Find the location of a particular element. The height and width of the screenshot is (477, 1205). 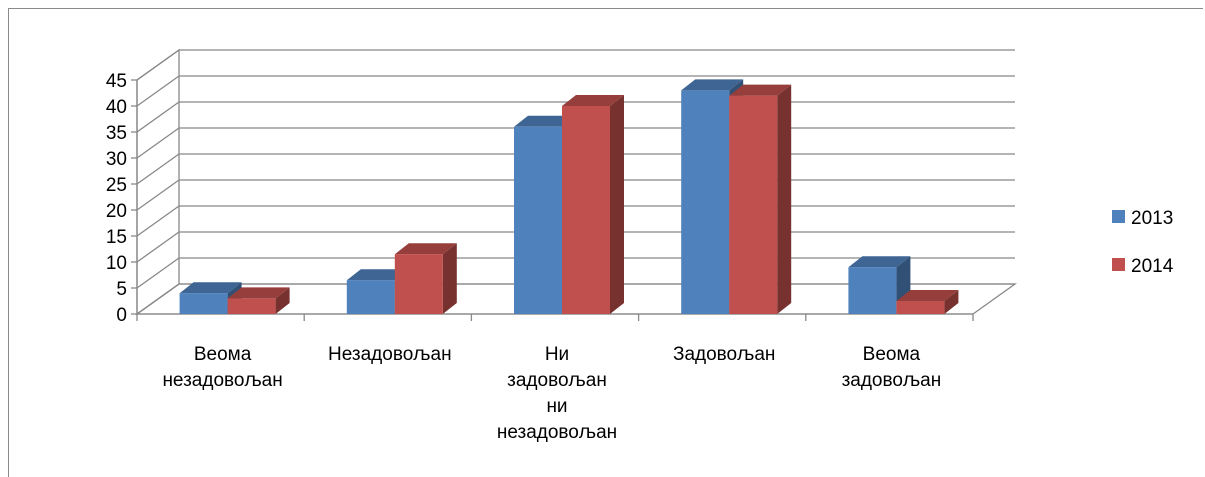

y-axis-tick-labels: 0 5 10 15 20 25 30 35 40 45 is located at coordinates (116, 198).